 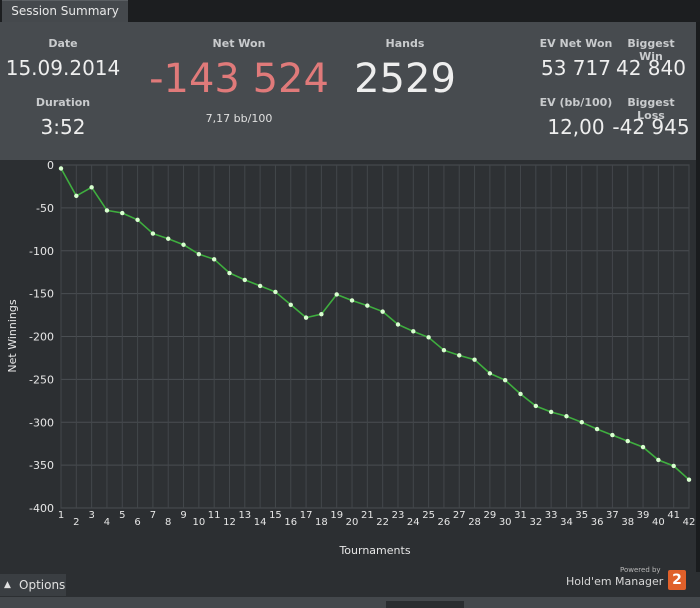 I want to click on hands-value: 2529, so click(x=405, y=79).